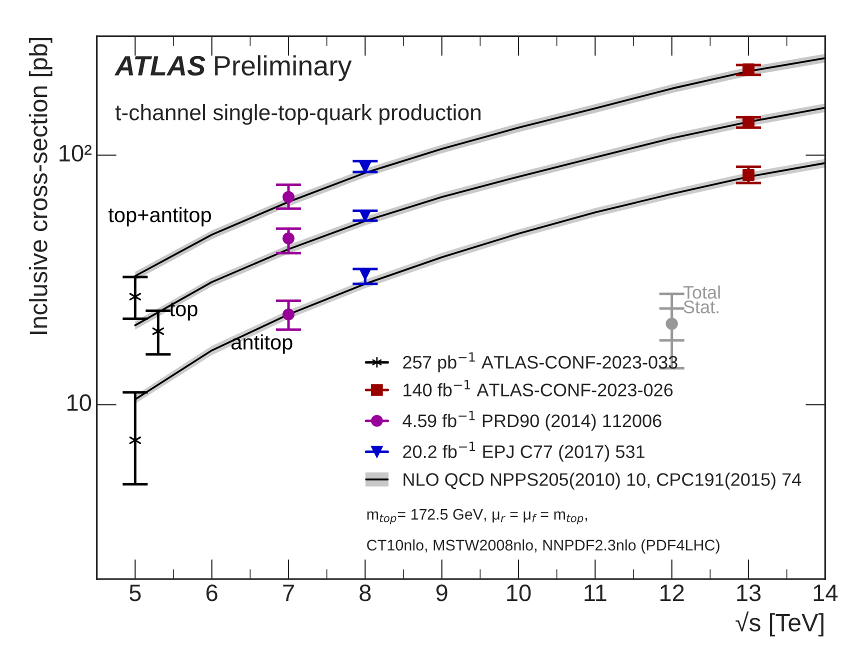 The image size is (842, 658). I want to click on text: ATLAS Preliminary, so click(233, 68).